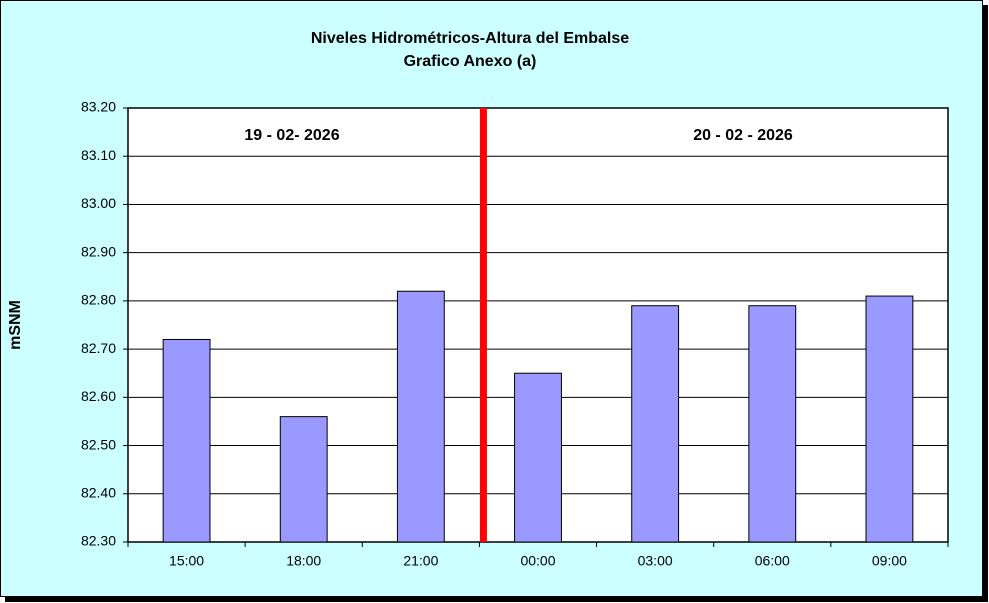  What do you see at coordinates (98, 396) in the screenshot?
I see `y-tick-label: 82.60` at bounding box center [98, 396].